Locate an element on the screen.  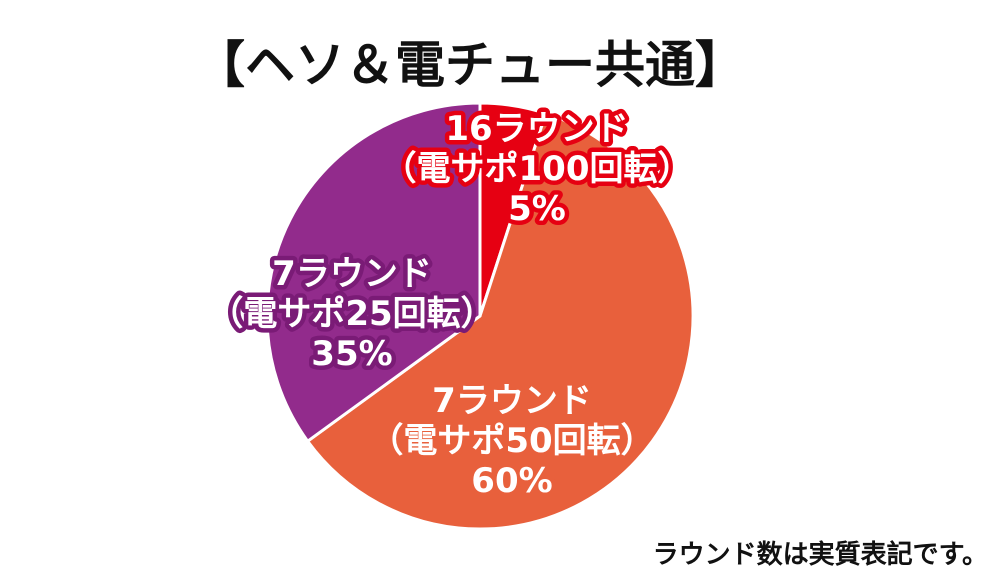
slice-7-rounds-50-label-line-1: 7ラウンド is located at coordinates (512, 401).